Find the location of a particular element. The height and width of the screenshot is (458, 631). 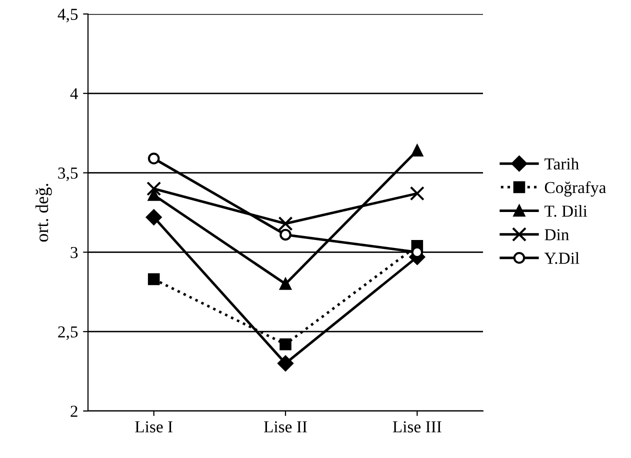

y-tick-label: 4,5 is located at coordinates (68, 15).